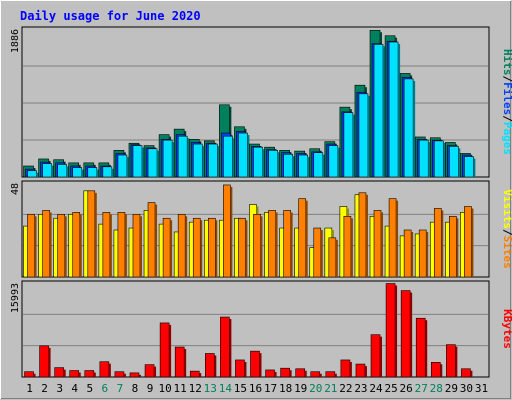 This screenshot has height=400, width=512. What do you see at coordinates (451, 388) in the screenshot?
I see `day-label: 29` at bounding box center [451, 388].